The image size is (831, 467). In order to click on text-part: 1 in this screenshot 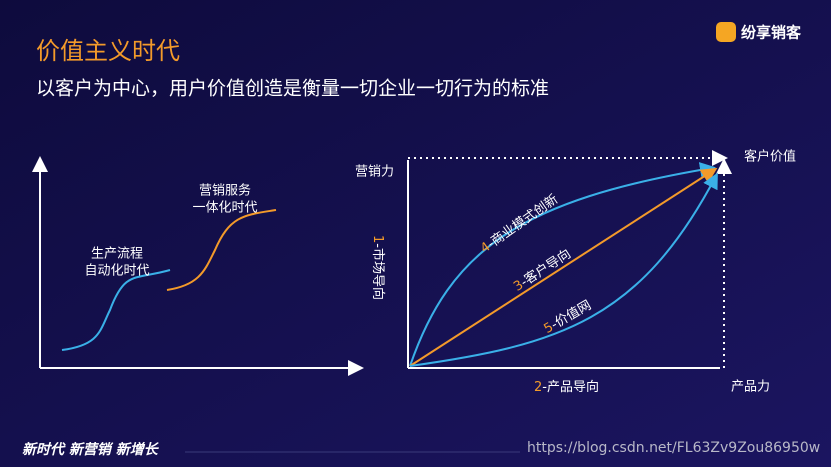, I will do `click(378, 239)`.